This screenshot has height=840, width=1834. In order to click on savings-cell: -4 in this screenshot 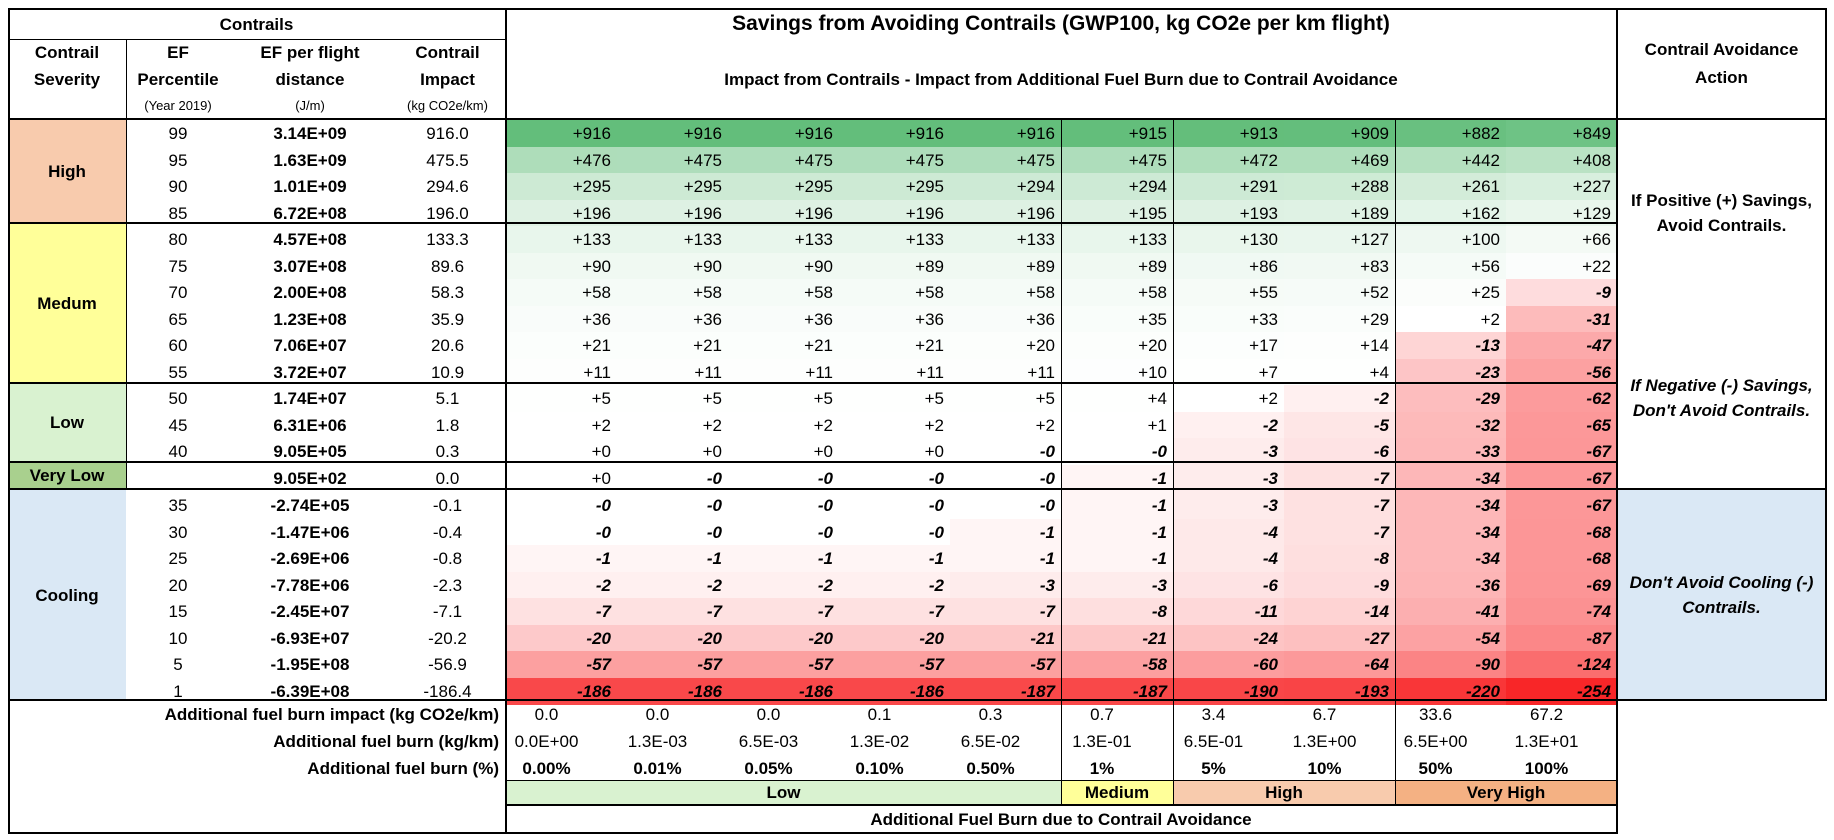, I will do `click(1270, 558)`.